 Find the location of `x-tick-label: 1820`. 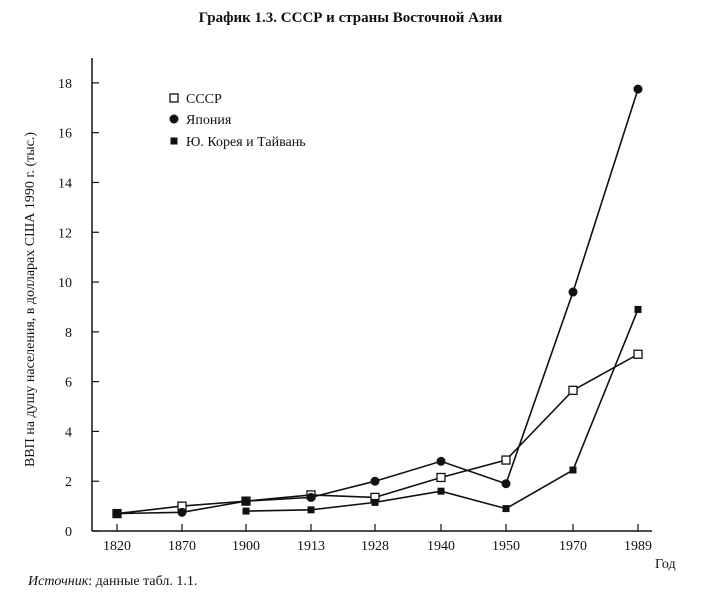

x-tick-label: 1820 is located at coordinates (117, 546).